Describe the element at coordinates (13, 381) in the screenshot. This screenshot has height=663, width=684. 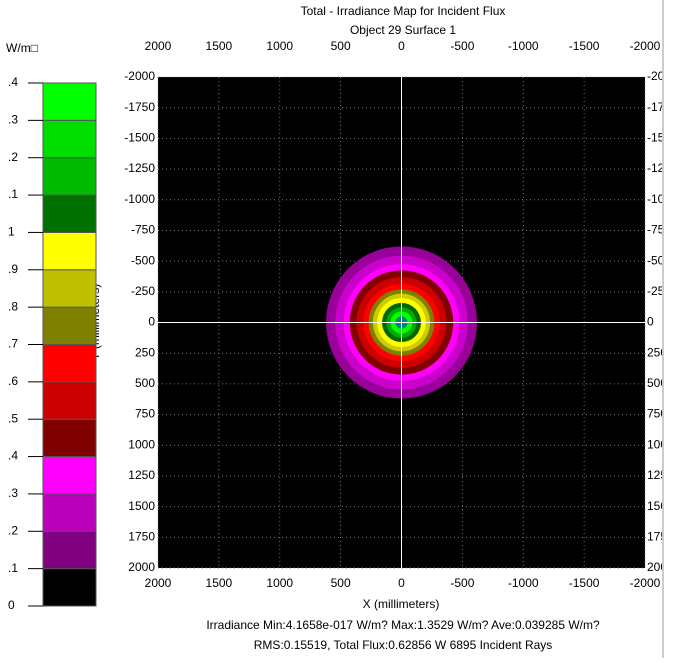
I see `colorbar-label: .6` at that location.